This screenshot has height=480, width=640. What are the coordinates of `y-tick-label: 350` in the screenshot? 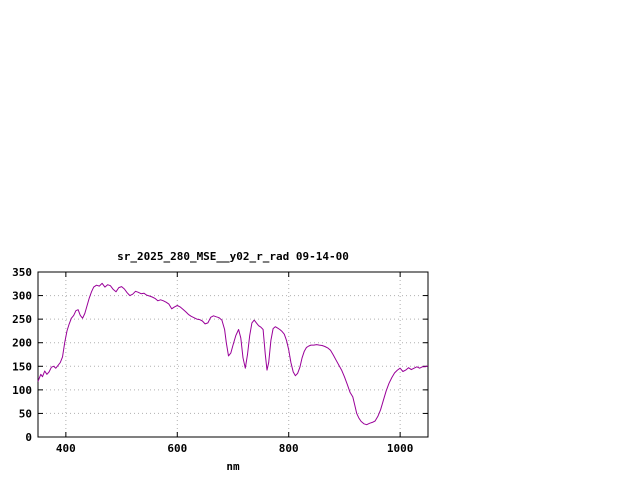 It's located at (22, 272).